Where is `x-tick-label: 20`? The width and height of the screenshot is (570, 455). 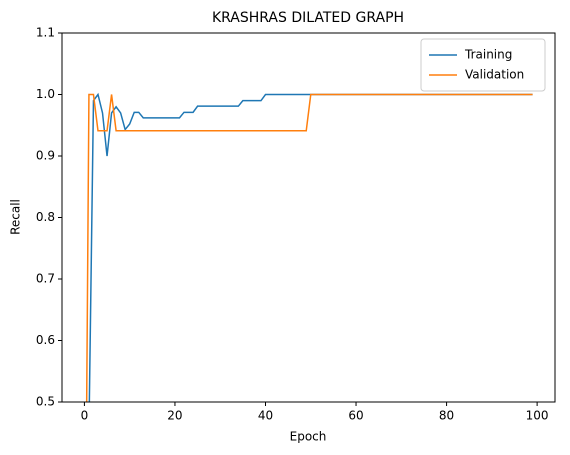
x-tick-label: 20 is located at coordinates (174, 416).